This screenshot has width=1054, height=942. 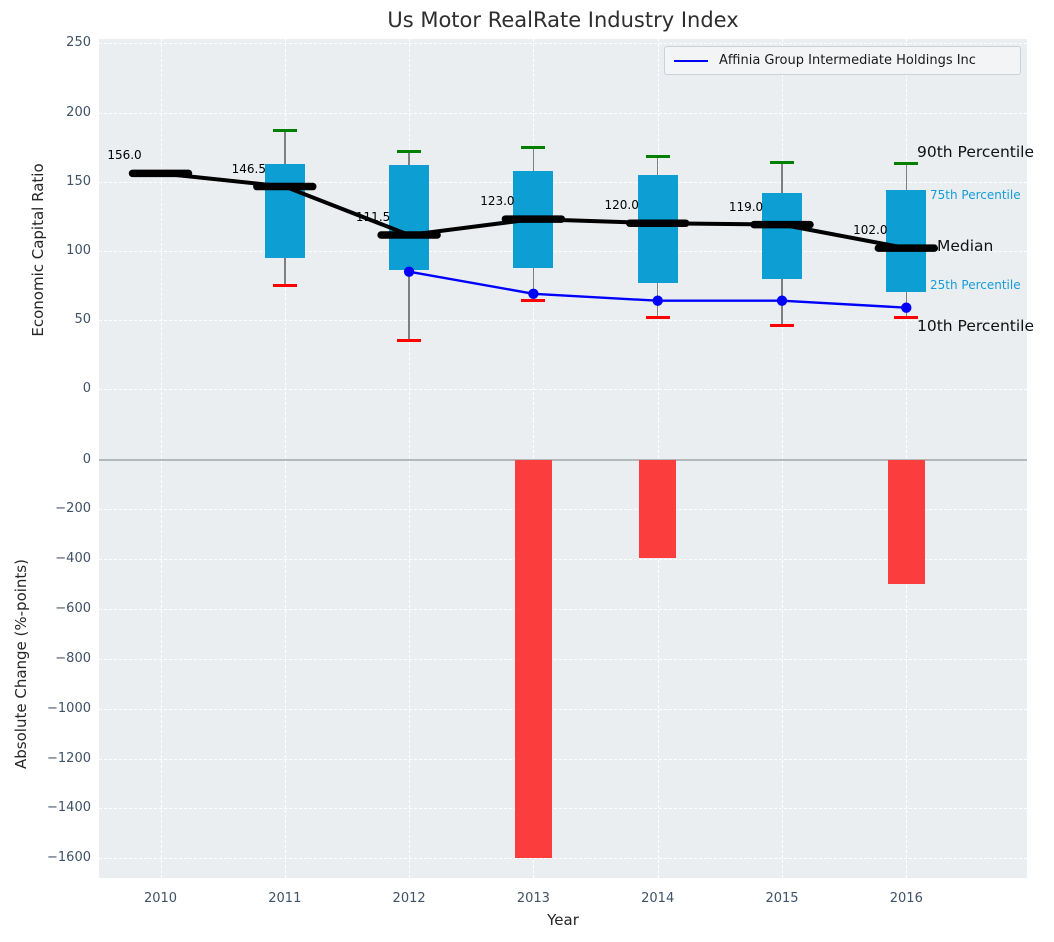 What do you see at coordinates (870, 230) in the screenshot?
I see `median-value-label-2016: 102.0` at bounding box center [870, 230].